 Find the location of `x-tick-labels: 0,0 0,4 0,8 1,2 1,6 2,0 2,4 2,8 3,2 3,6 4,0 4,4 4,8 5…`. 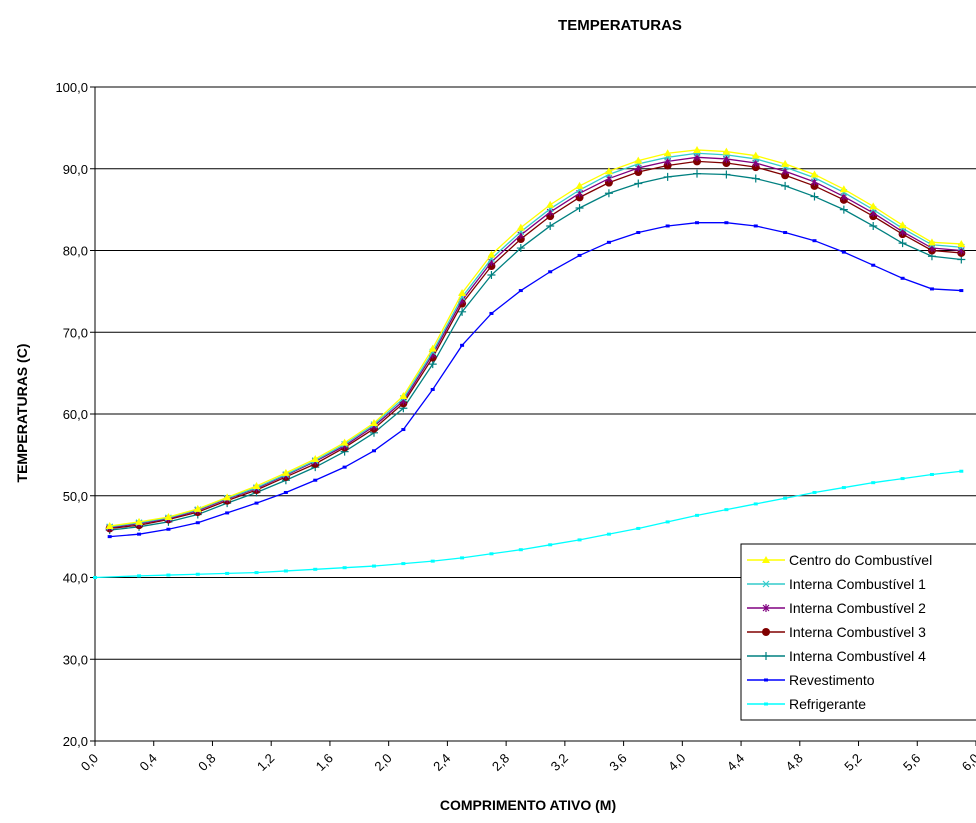

x-tick-labels: 0,0 0,4 0,8 1,2 1,6 2,0 2,4 2,8 3,2 3,6 4,0 4,4 4,8 5… is located at coordinates (527, 762).